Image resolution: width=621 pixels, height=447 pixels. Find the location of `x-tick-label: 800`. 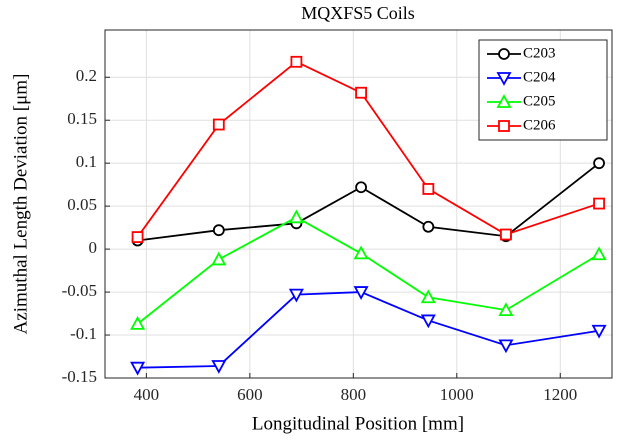

x-tick-label: 800 is located at coordinates (354, 394).